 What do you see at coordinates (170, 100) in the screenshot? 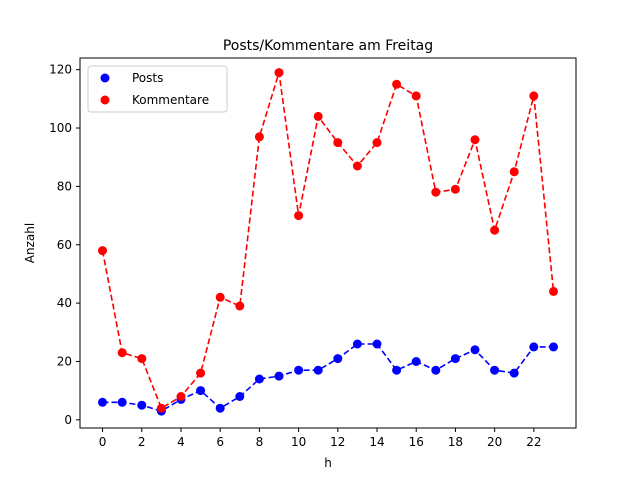
I see `legend-label-1: Kommentare` at bounding box center [170, 100].